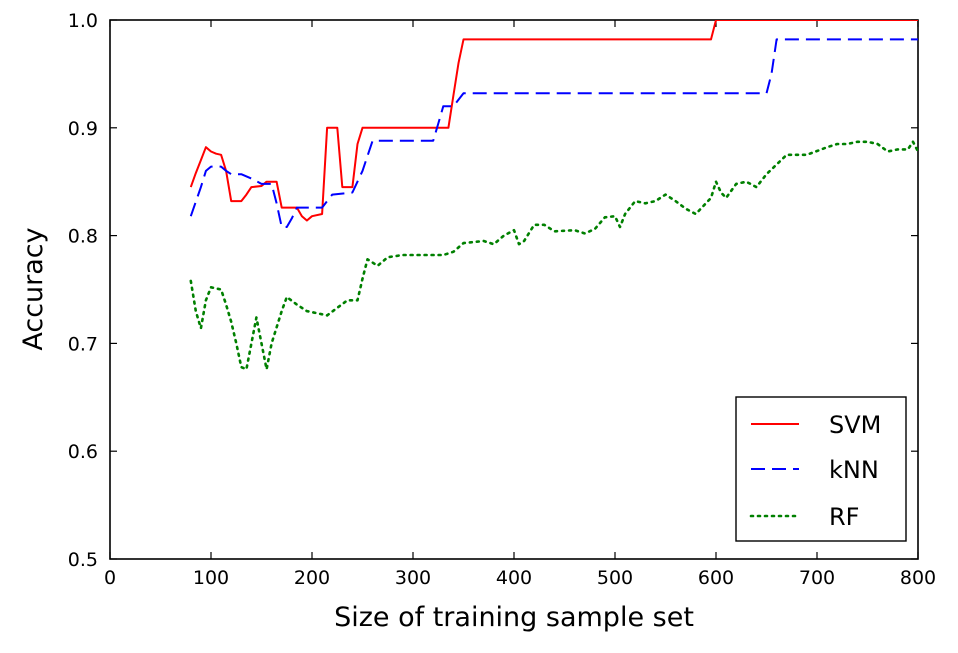 The image size is (958, 653). I want to click on x-tick-label: 0, so click(110, 578).